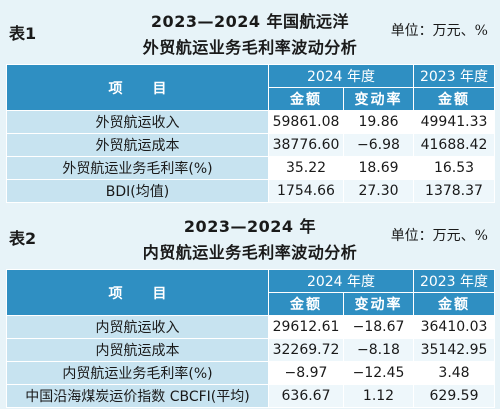  Describe the element at coordinates (250, 252) in the screenshot. I see `table2-title-line2: 内贸航运业务毛利率波动分析` at that location.